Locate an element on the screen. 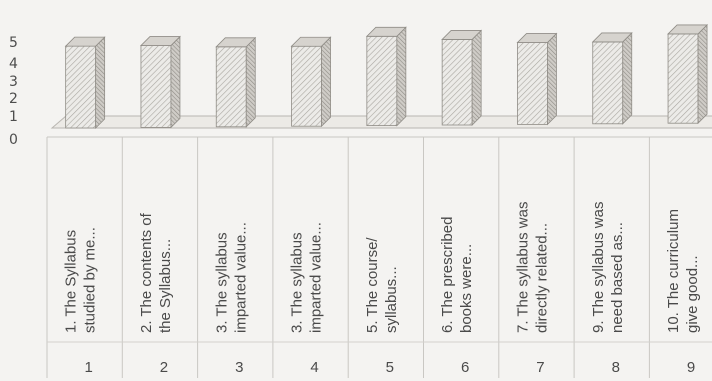 The width and height of the screenshot is (712, 381). category-number: 5 is located at coordinates (390, 367).